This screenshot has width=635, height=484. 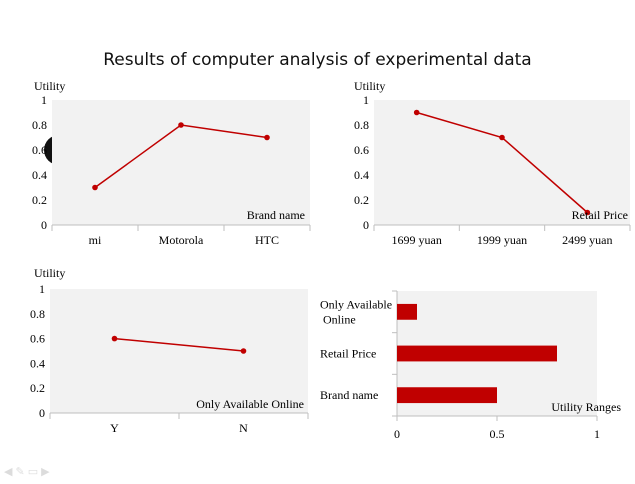 What do you see at coordinates (586, 407) in the screenshot?
I see `ranges-x-axis-title: Utility Ranges` at bounding box center [586, 407].